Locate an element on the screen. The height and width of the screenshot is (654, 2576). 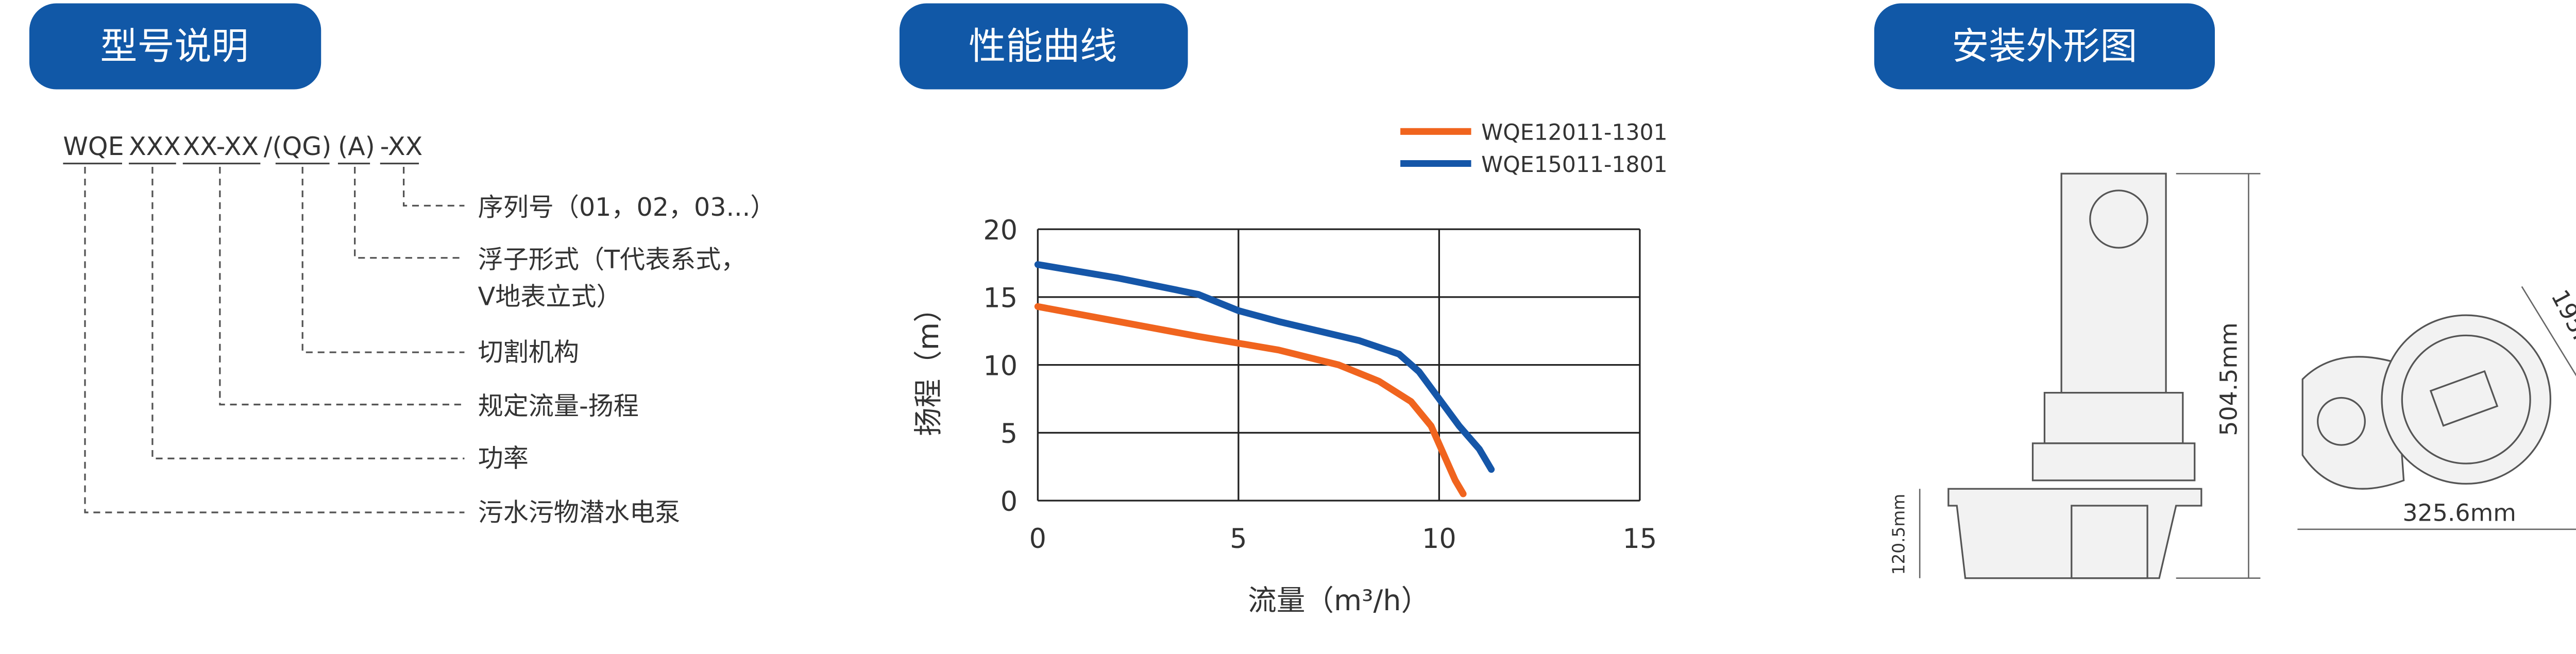
model-code: WQE XXX XX-XX /(QG) (A) -XX is located at coordinates (242, 146).